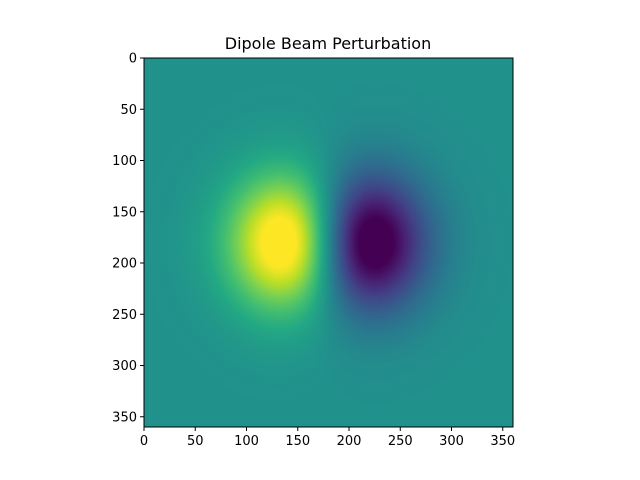 The image size is (640, 480). What do you see at coordinates (144, 441) in the screenshot?
I see `x-tick-label: 0` at bounding box center [144, 441].